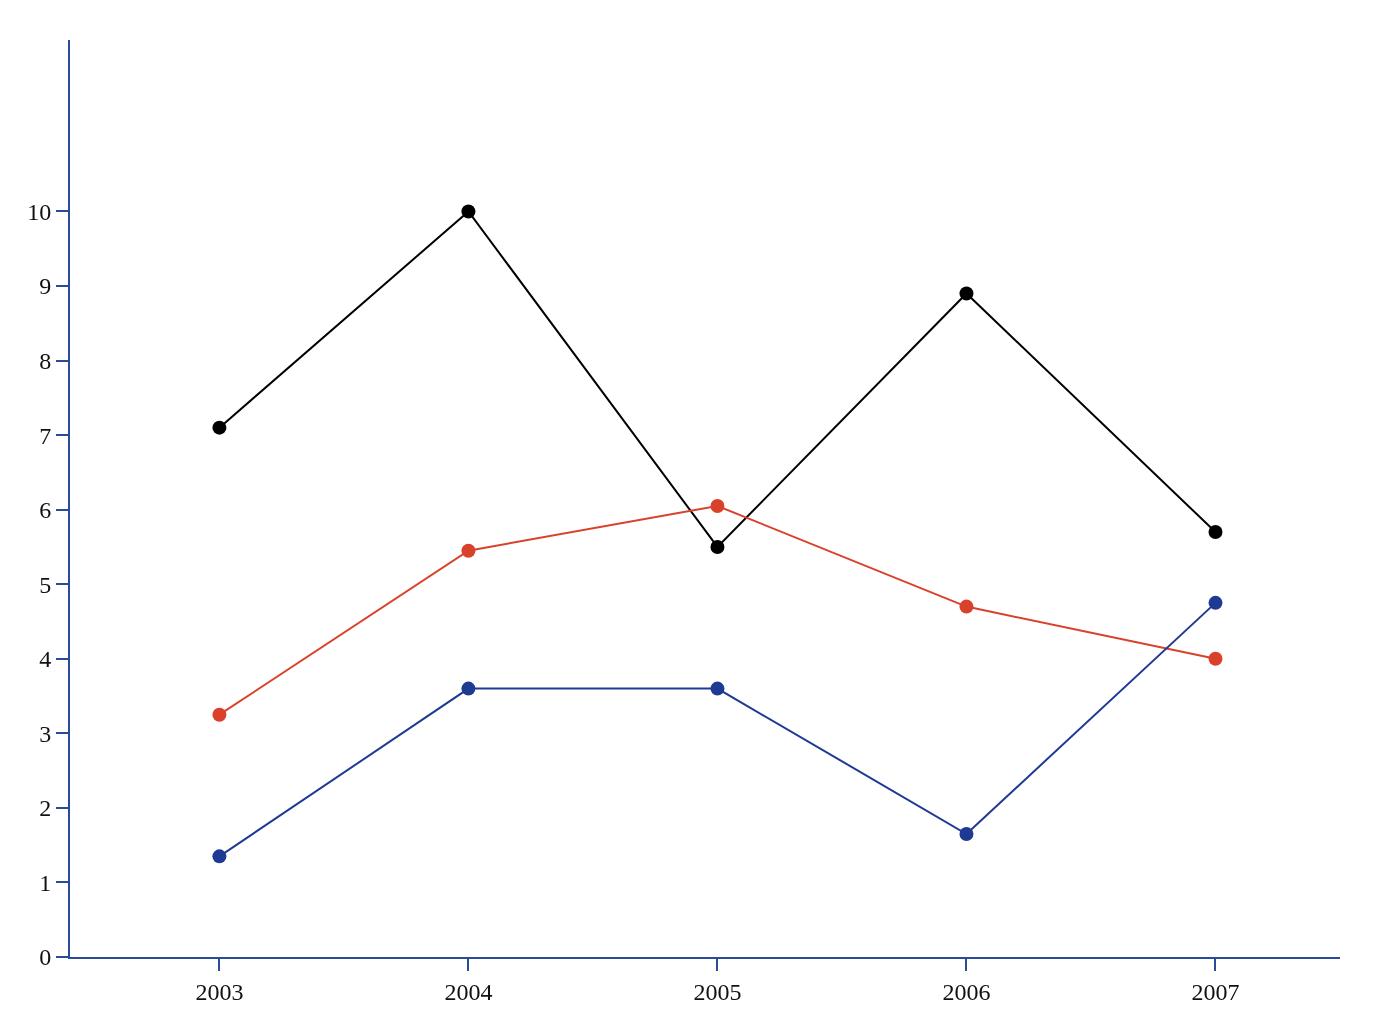 The width and height of the screenshot is (1380, 1017). Describe the element at coordinates (45, 435) in the screenshot. I see `y-tick-label: 7` at that location.